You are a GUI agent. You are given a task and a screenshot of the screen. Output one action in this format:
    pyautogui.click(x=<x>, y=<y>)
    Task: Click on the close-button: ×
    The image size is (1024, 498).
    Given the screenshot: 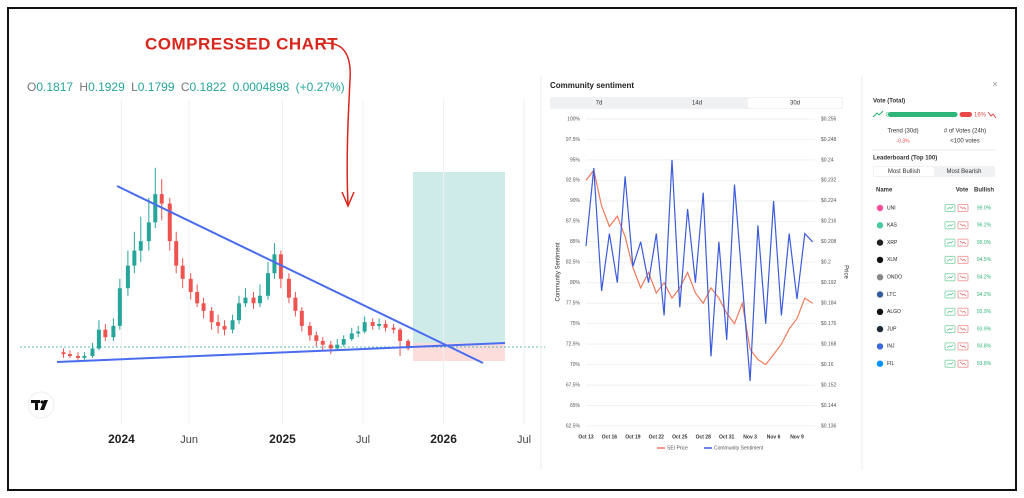 What is the action you would take?
    pyautogui.click(x=995, y=85)
    